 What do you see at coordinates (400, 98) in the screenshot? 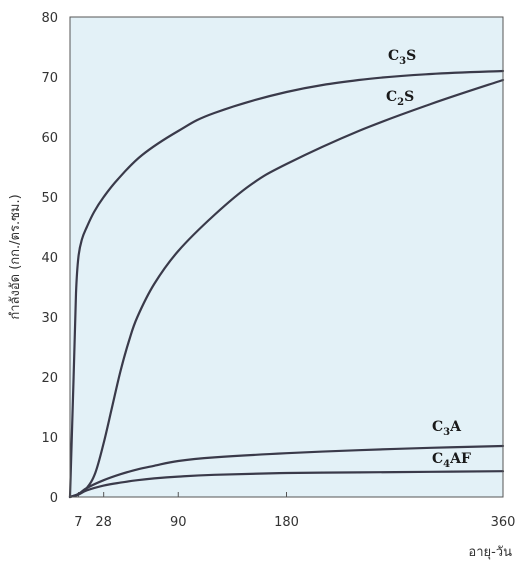
I see `series-label-c2s: C2S` at bounding box center [400, 98].